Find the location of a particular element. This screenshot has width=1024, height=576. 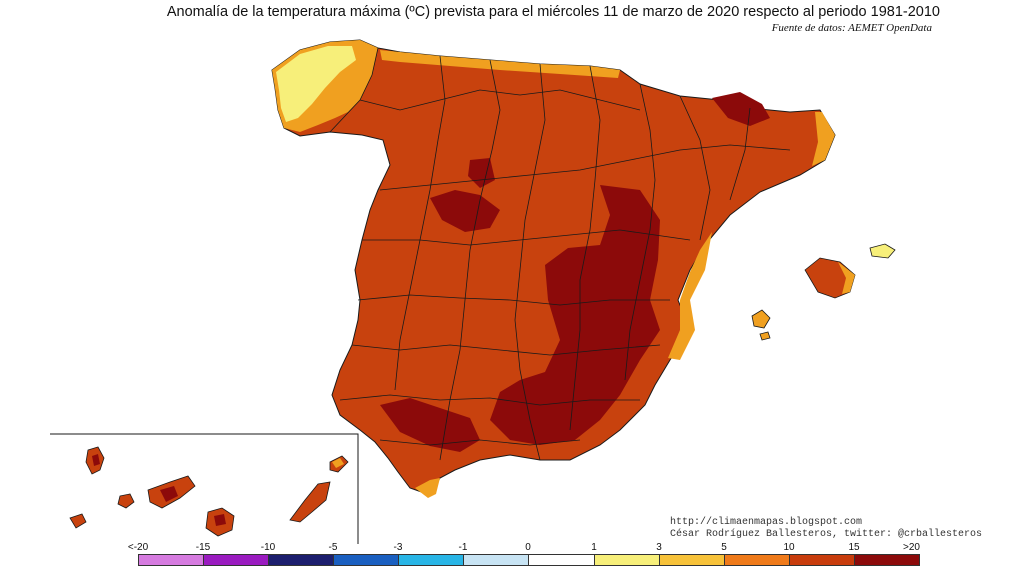

color-legend: <-20 -15 -10 -5 -3 -1 0 1 3 5 10 15 >20 is located at coordinates (524, 559).